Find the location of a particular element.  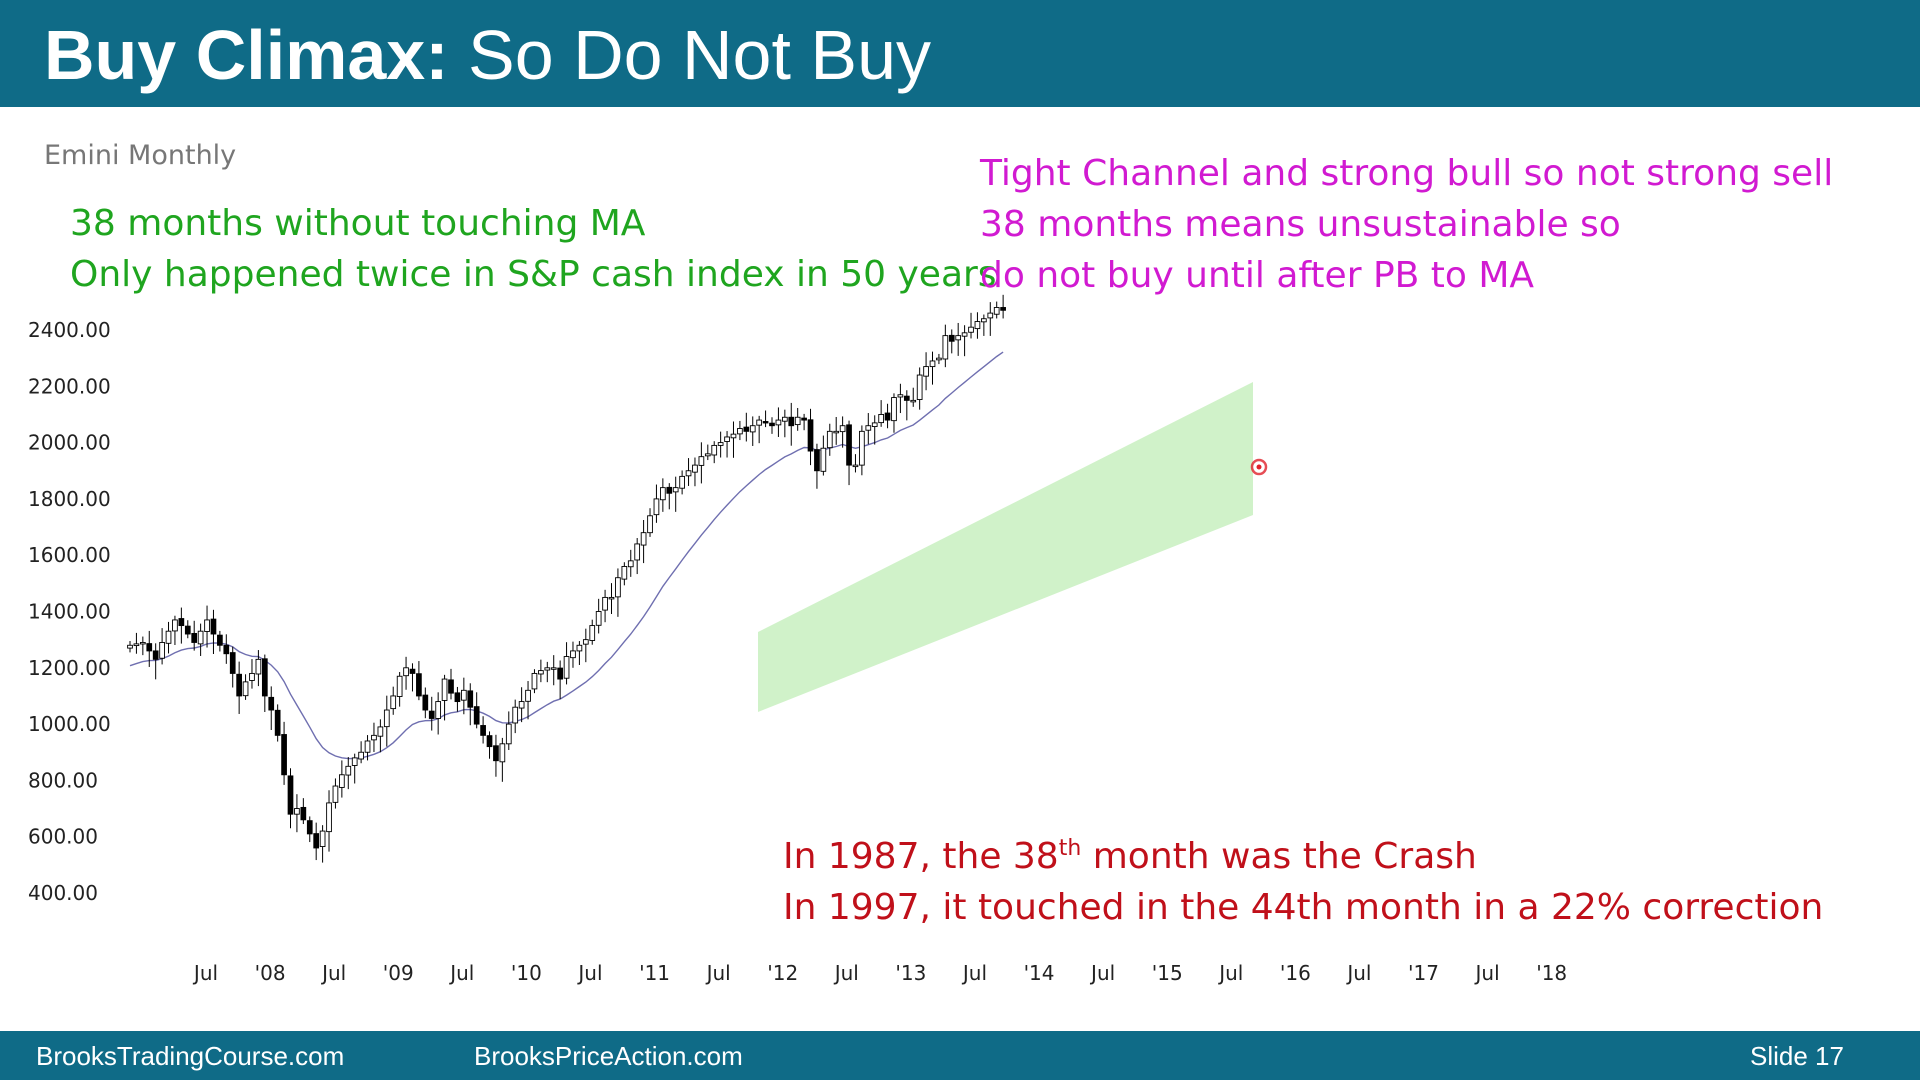

green-line-1: 38 months without touching MA is located at coordinates (358, 223).